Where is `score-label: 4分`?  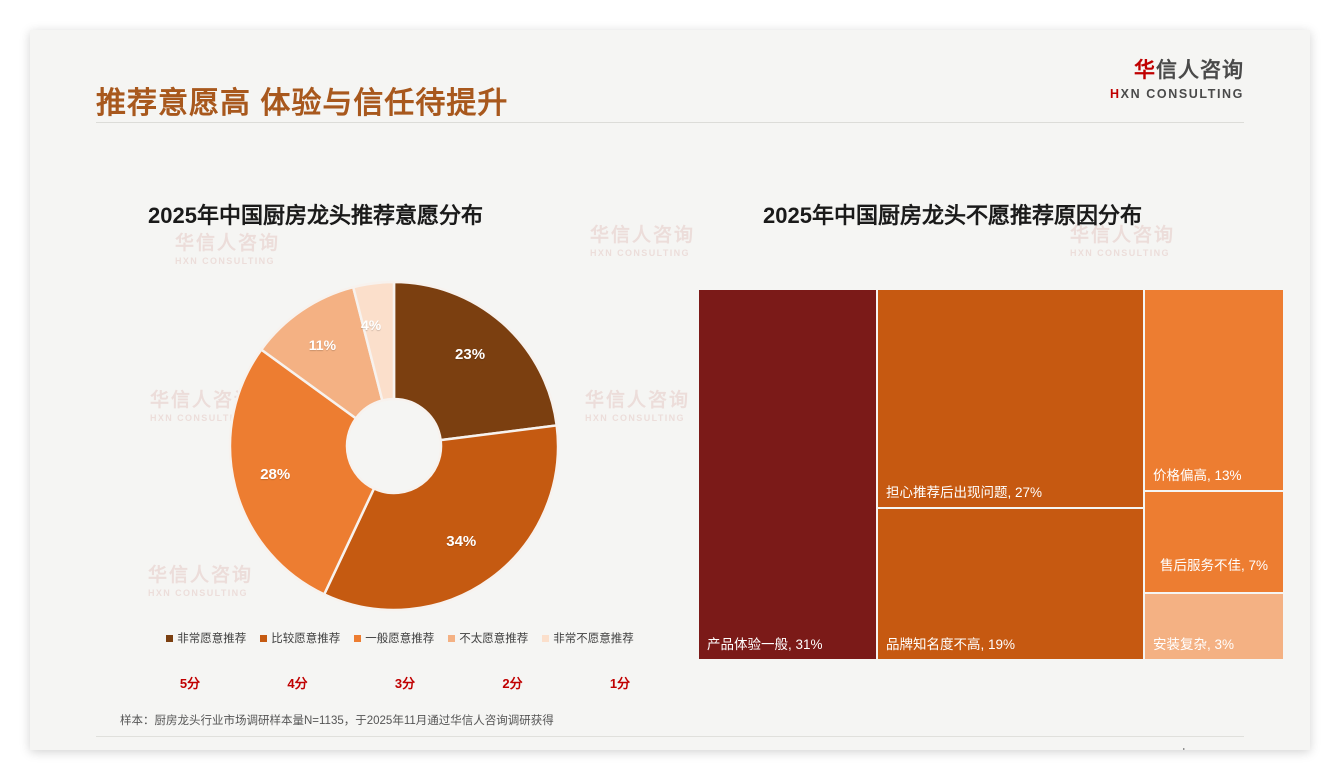
score-label: 4分 is located at coordinates (297, 683).